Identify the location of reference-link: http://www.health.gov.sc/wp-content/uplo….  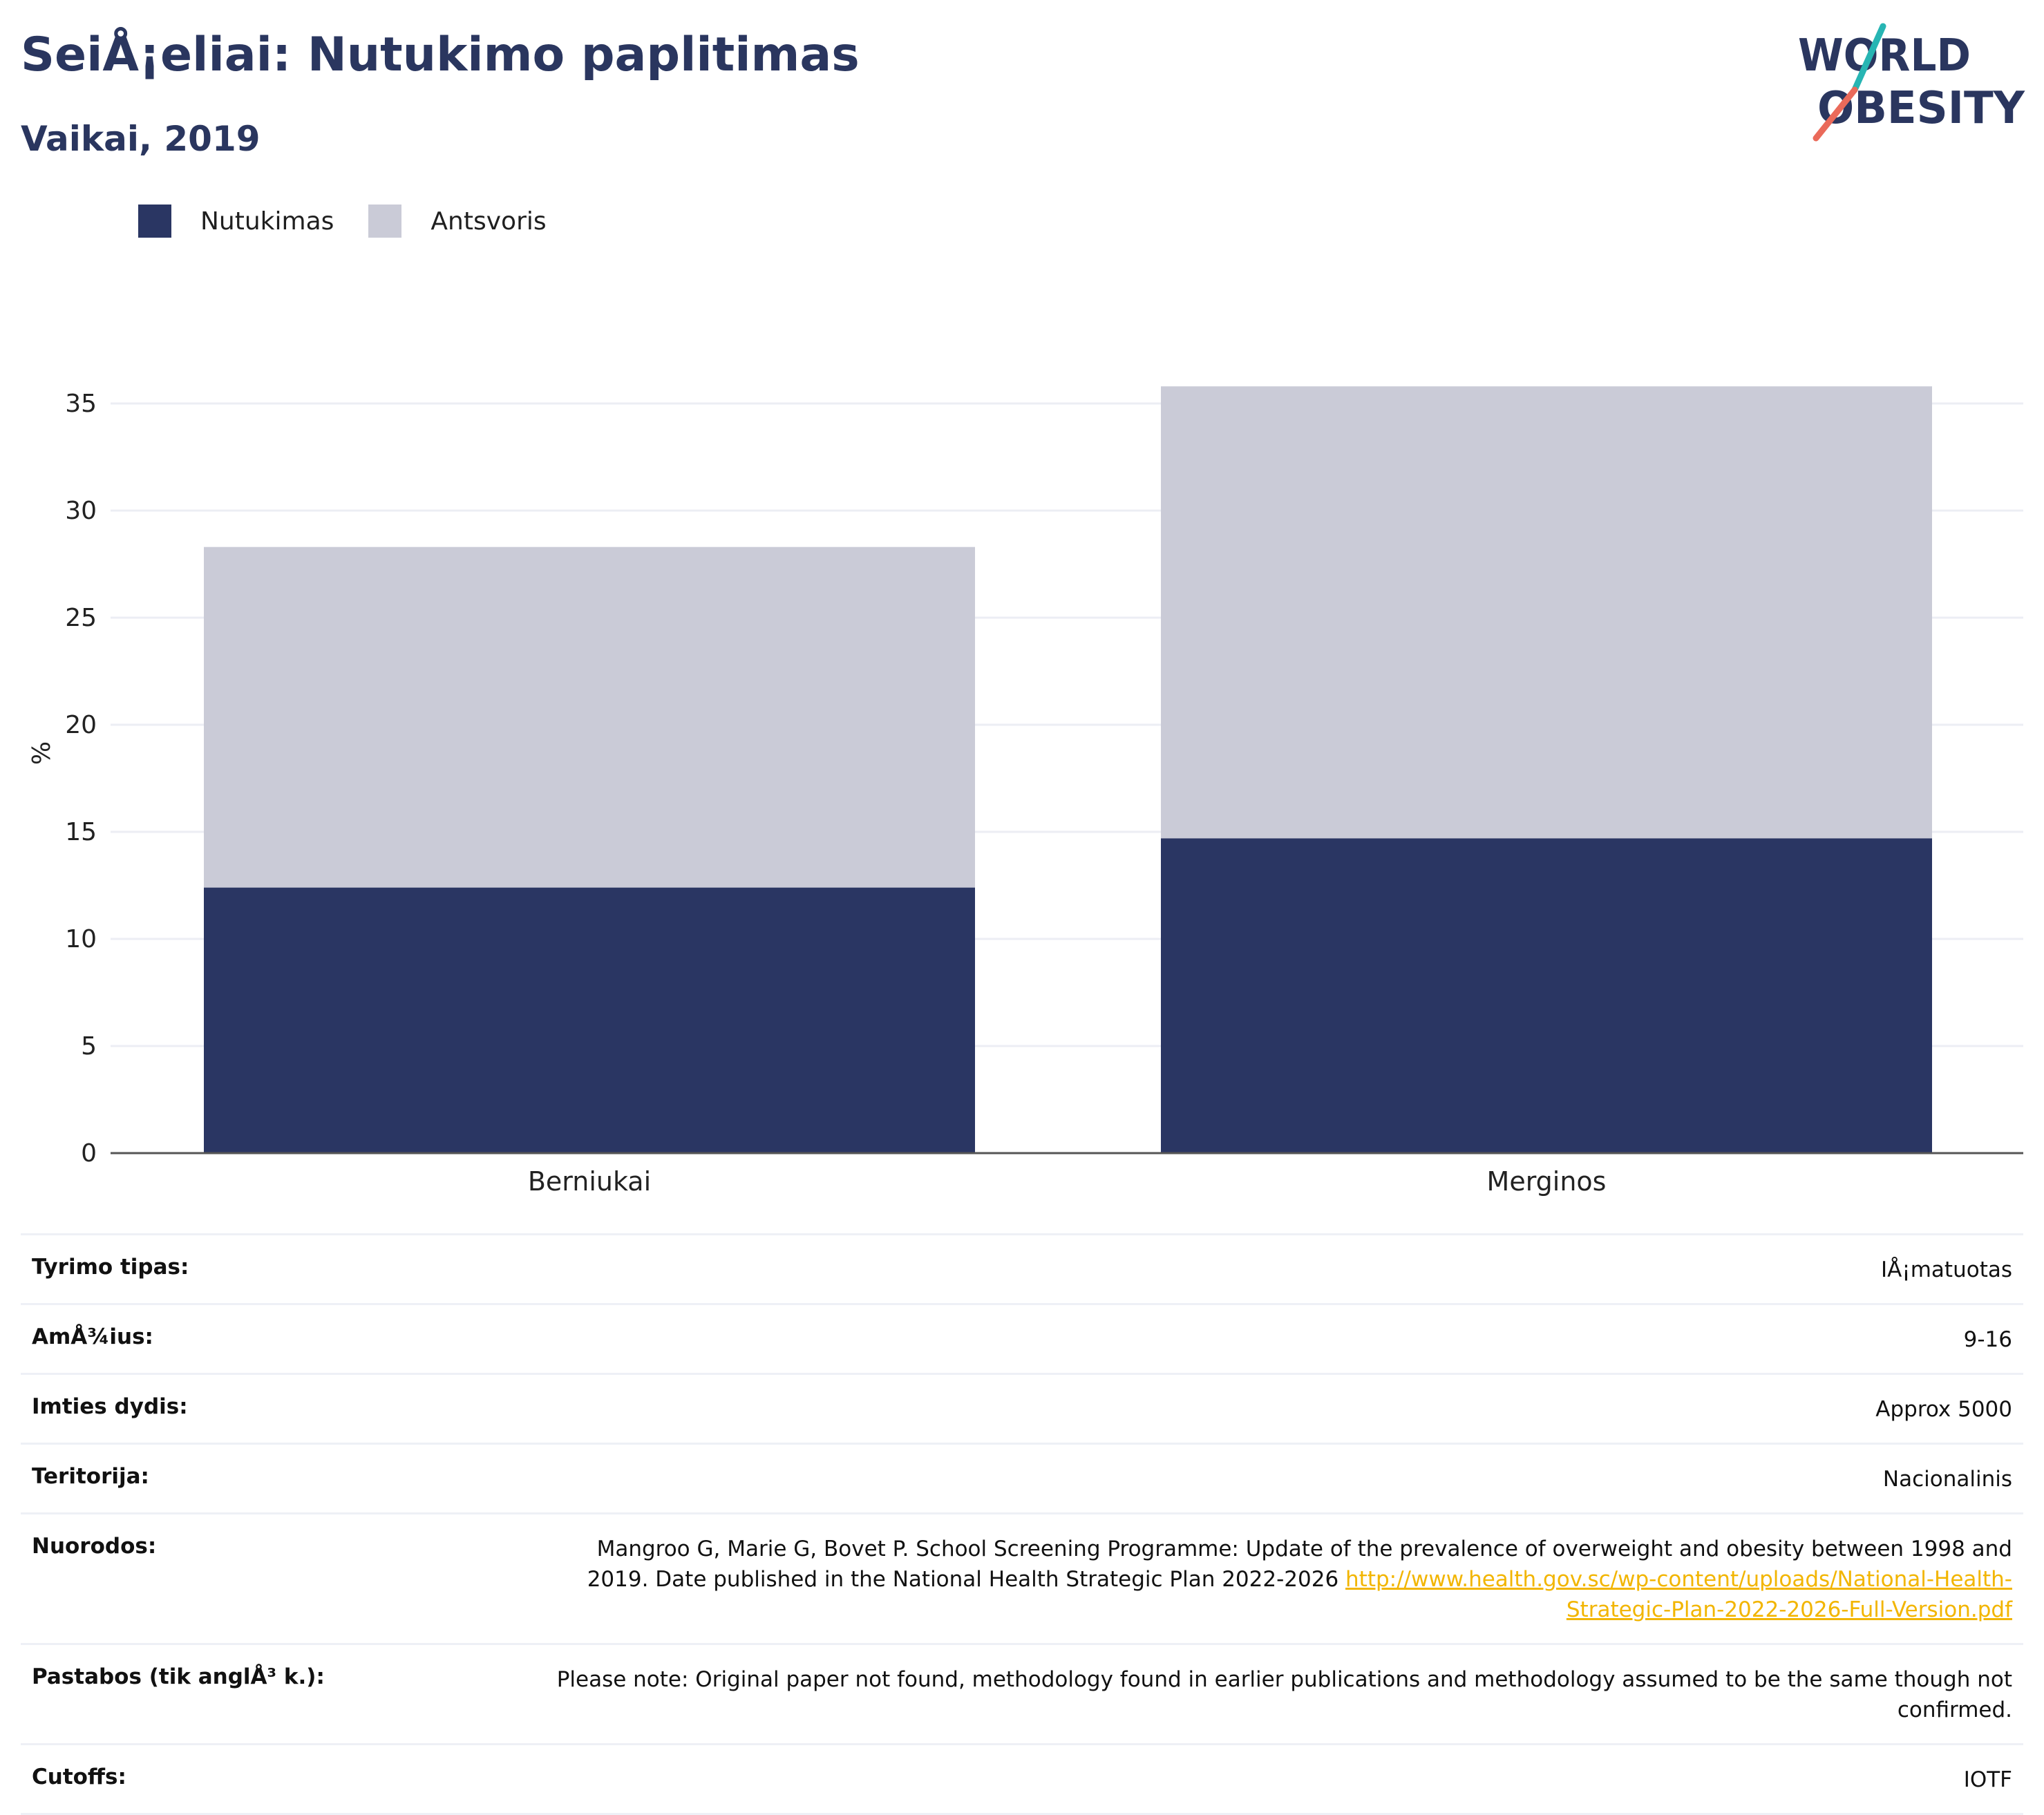
(1678, 1594).